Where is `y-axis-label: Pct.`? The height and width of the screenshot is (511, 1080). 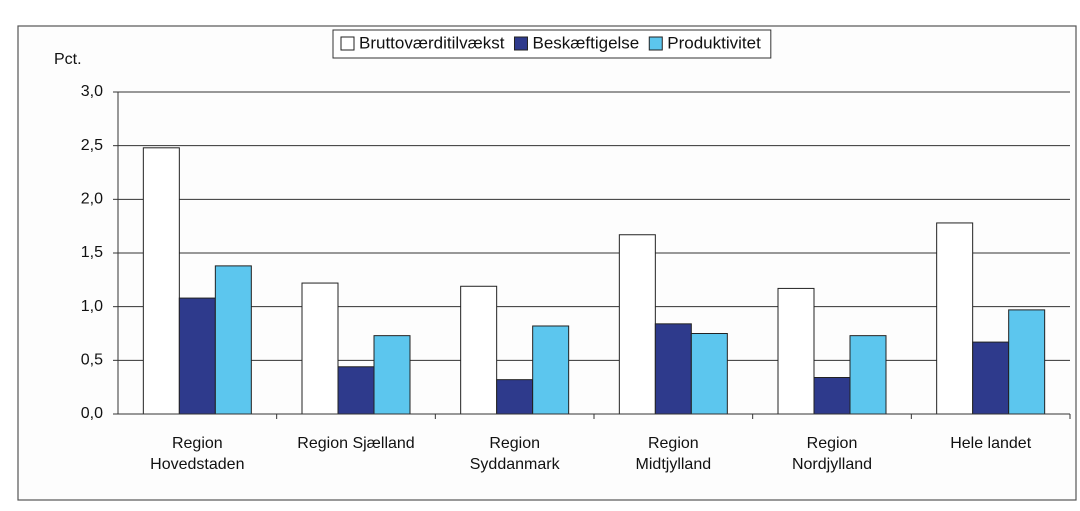 y-axis-label: Pct. is located at coordinates (68, 59).